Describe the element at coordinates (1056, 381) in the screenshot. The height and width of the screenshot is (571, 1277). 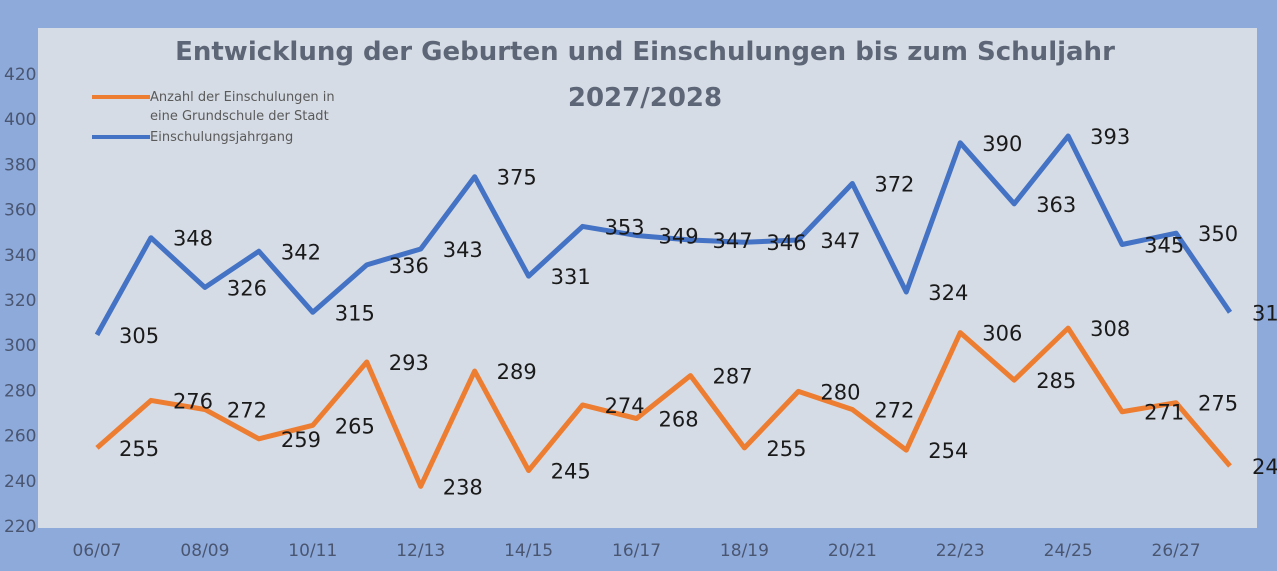
I see `data-label: 285` at that location.